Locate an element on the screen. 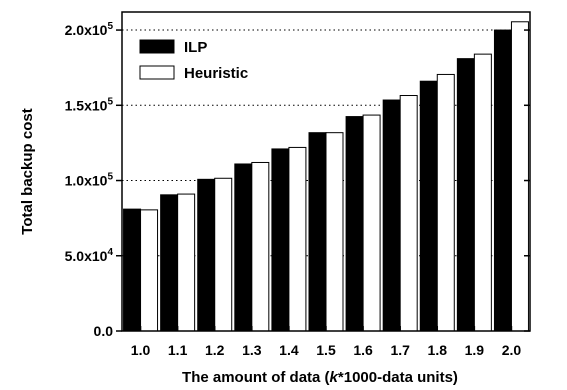  bar-ilp-1.8 is located at coordinates (428, 206).